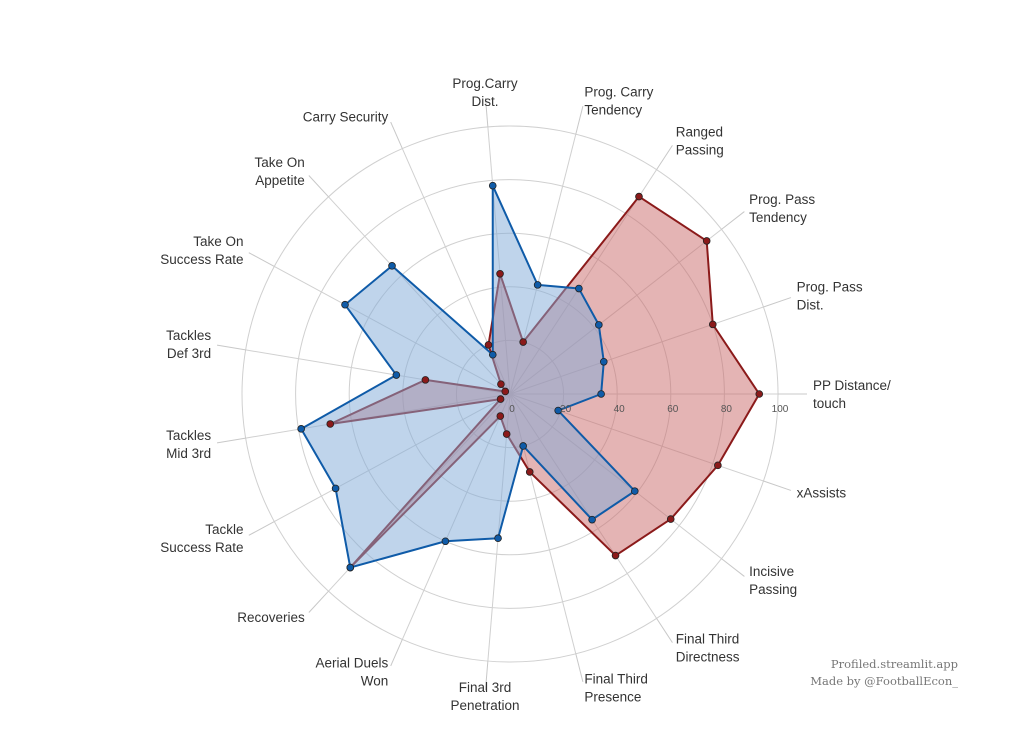 Image resolution: width=1020 pixels, height=750 pixels. What do you see at coordinates (780, 409) in the screenshot?
I see `radial-tick-label: 100` at bounding box center [780, 409].